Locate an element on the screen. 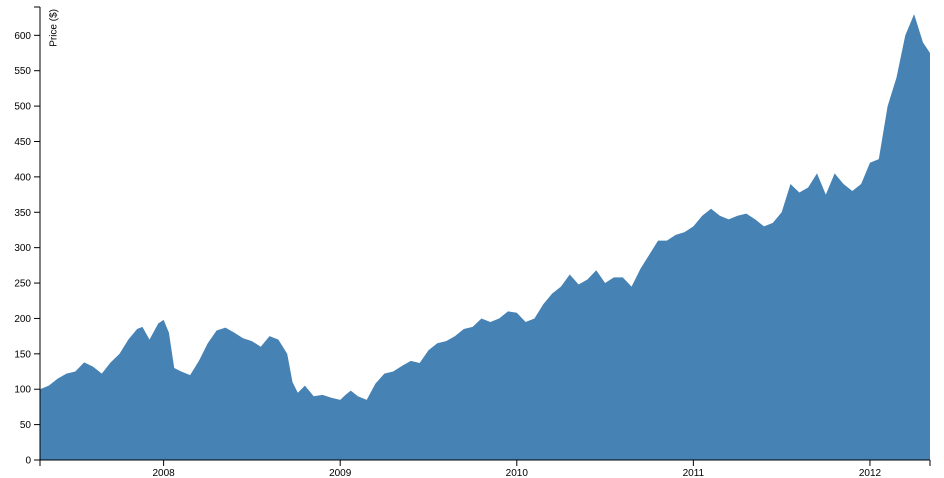 The width and height of the screenshot is (944, 478). x-tick-label: 2008 is located at coordinates (163, 473).